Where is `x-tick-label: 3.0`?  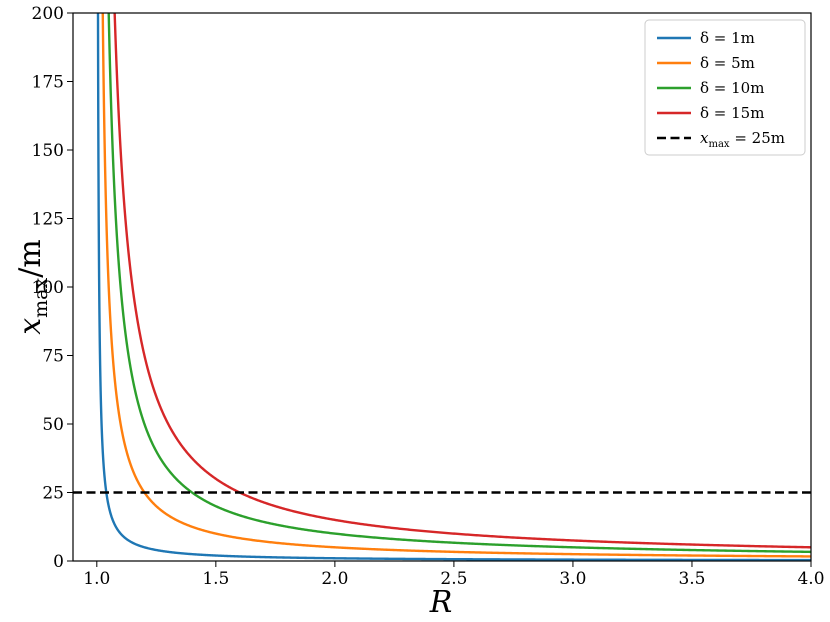
x-tick-label: 3.0 is located at coordinates (572, 579).